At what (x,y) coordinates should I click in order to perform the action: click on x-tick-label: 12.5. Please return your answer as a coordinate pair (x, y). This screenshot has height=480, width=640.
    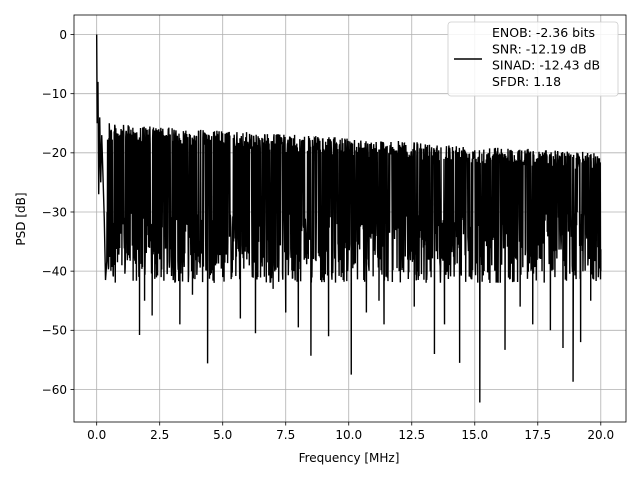
    Looking at the image, I should click on (411, 435).